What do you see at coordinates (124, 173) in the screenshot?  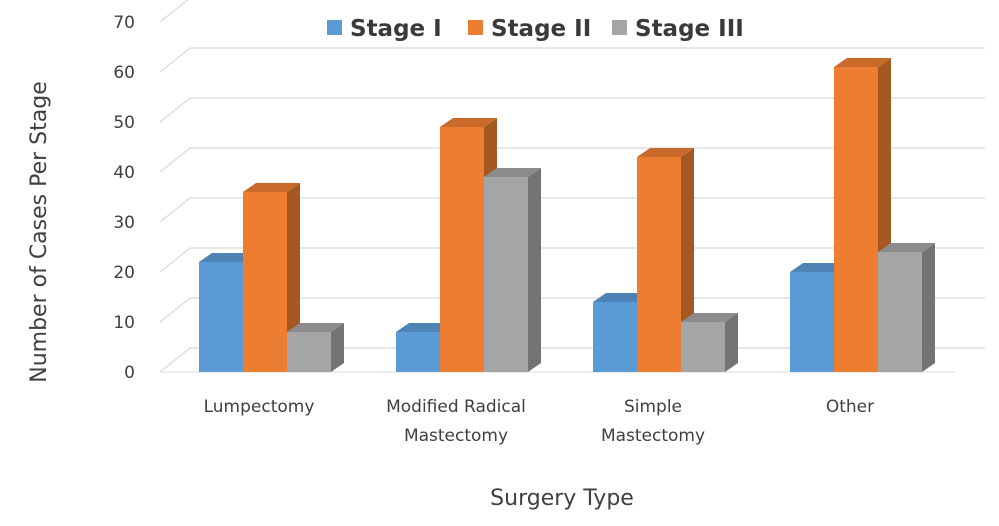 I see `y-tick-label: 40` at bounding box center [124, 173].